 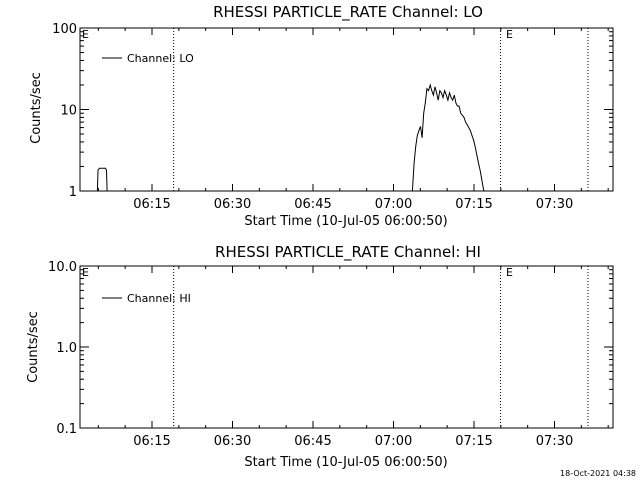 What do you see at coordinates (66, 348) in the screenshot?
I see `y-tick-label: 1.0` at bounding box center [66, 348].